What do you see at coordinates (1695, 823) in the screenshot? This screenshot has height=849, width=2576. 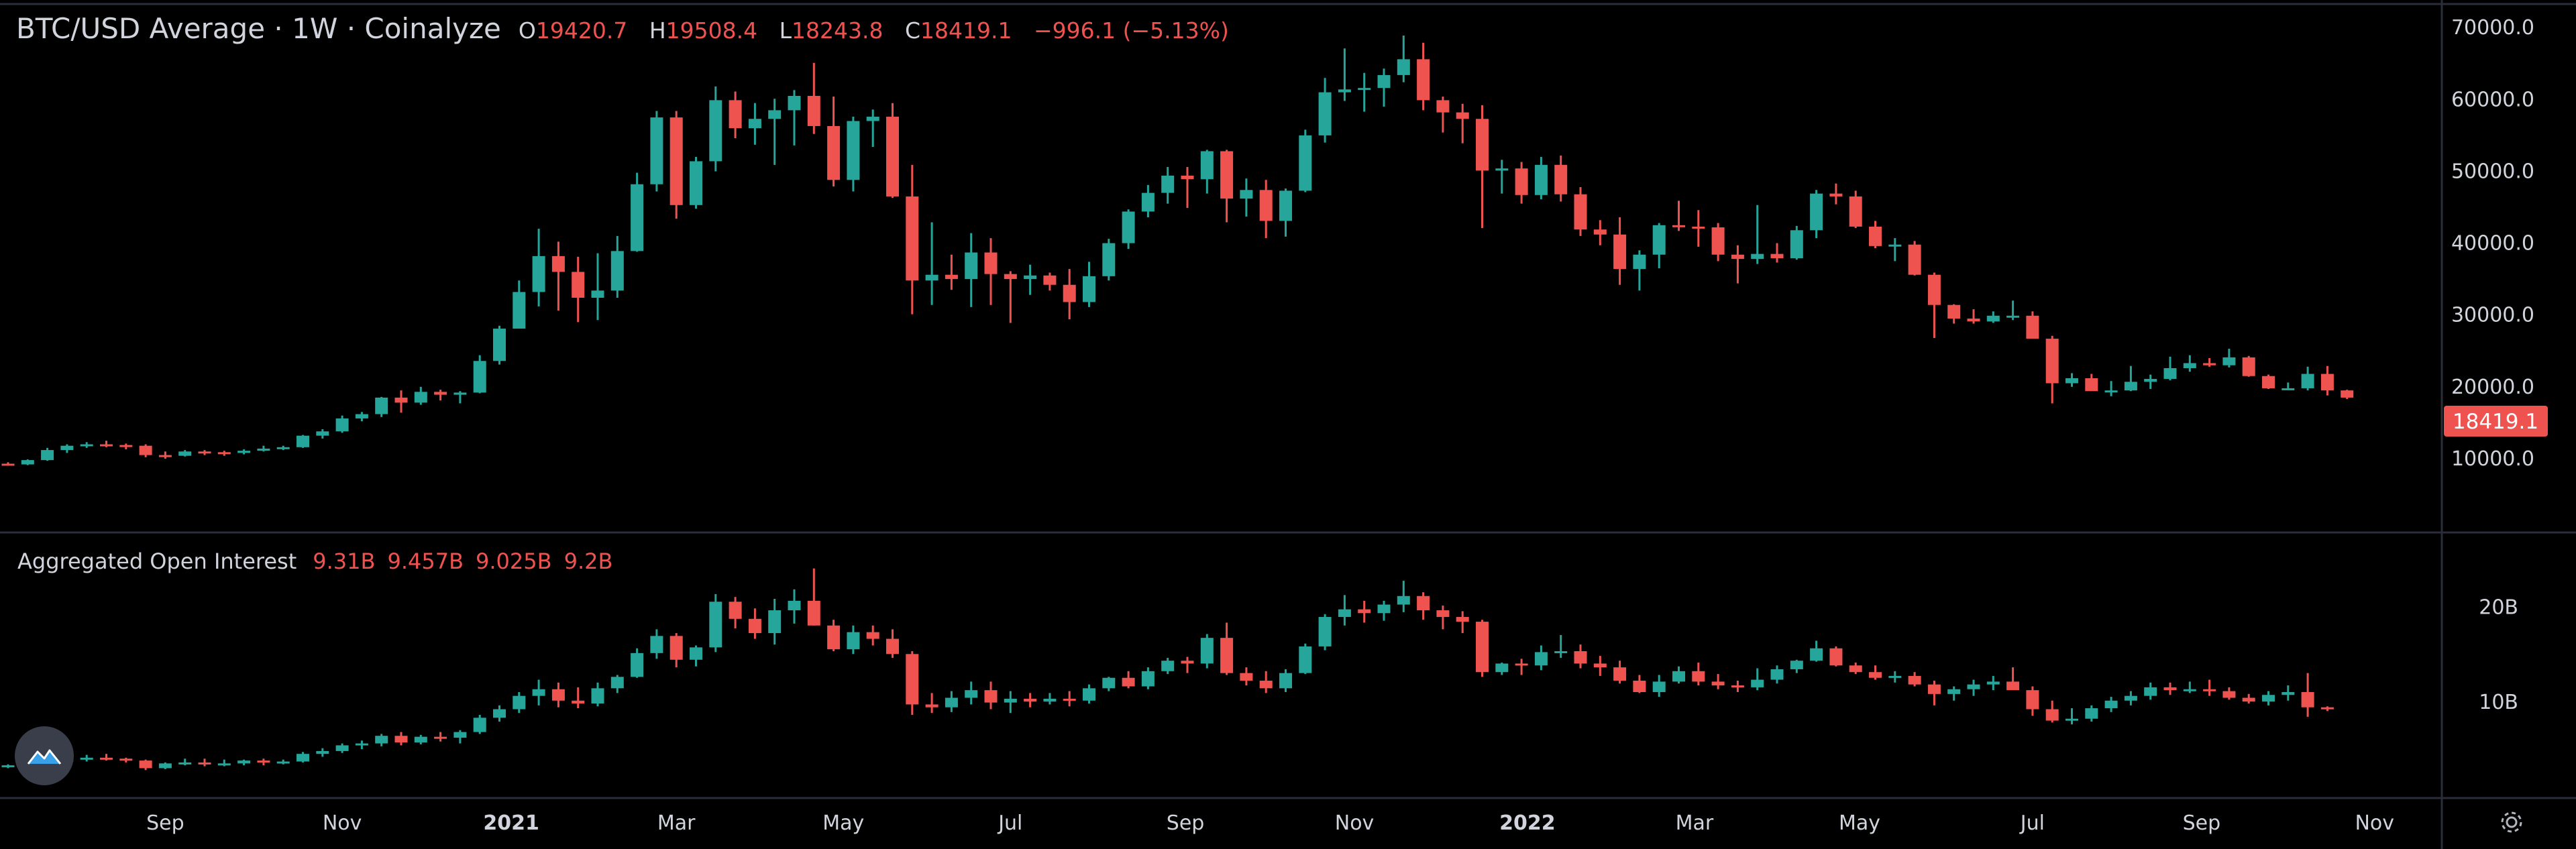 I see `time-tick-label: Mar` at bounding box center [1695, 823].